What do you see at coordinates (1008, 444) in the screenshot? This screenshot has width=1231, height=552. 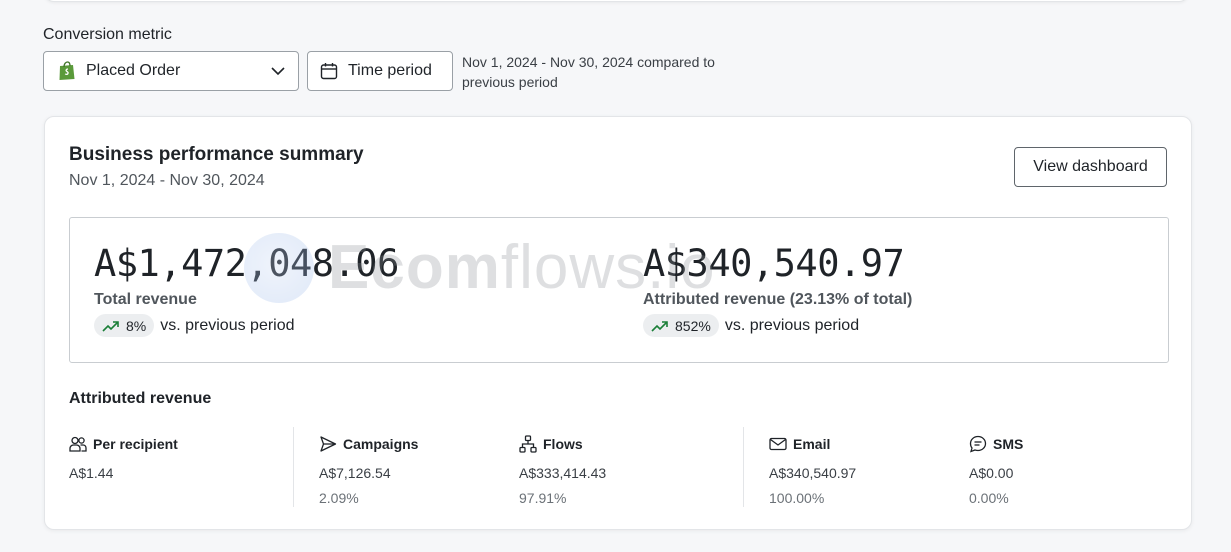 I see `stat-label: SMS` at bounding box center [1008, 444].